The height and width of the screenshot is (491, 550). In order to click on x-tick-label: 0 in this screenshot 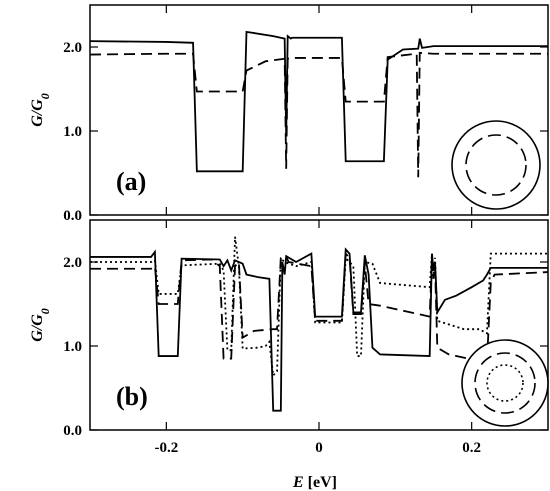, I will do `click(319, 448)`.